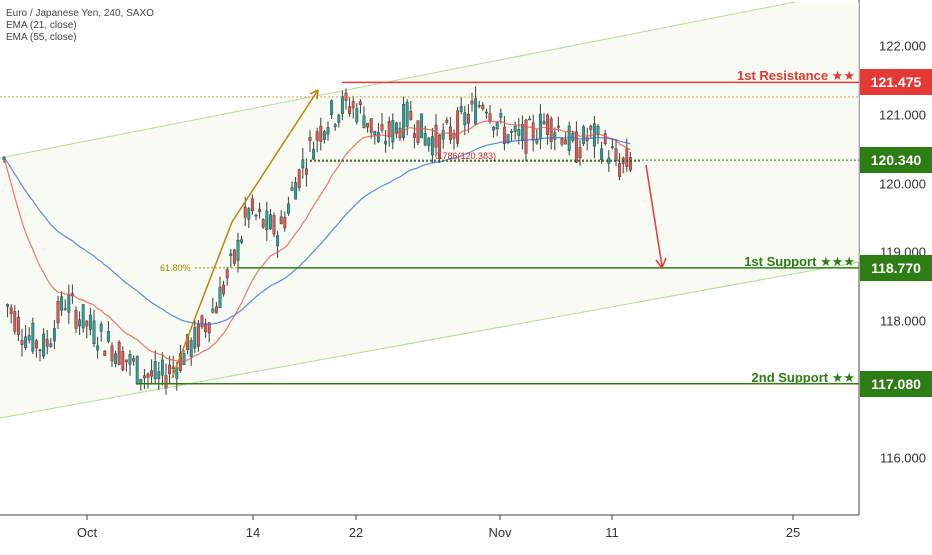 This screenshot has height=555, width=932. I want to click on legend-symbol: Euro / Japanese Yen, 240, SAXO, so click(80, 13).